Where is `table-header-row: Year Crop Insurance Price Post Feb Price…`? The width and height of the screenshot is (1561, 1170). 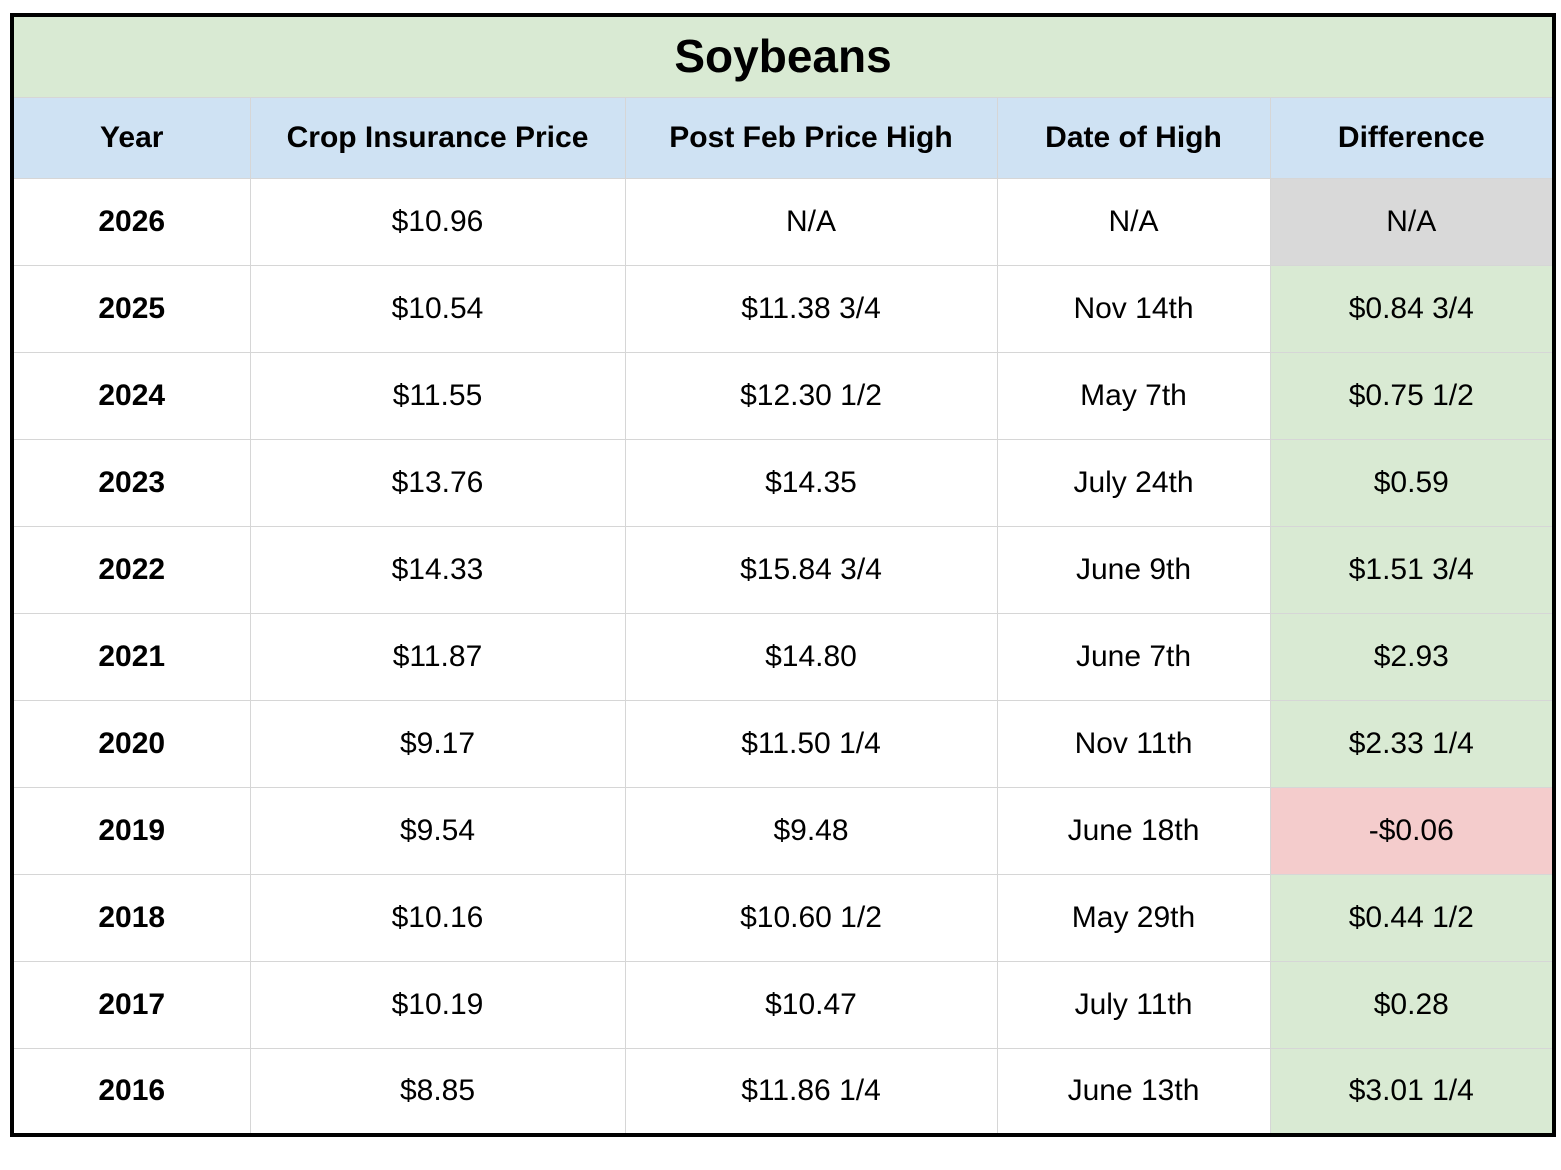 table-header-row: Year Crop Insurance Price Post Feb Price… is located at coordinates (783, 137).